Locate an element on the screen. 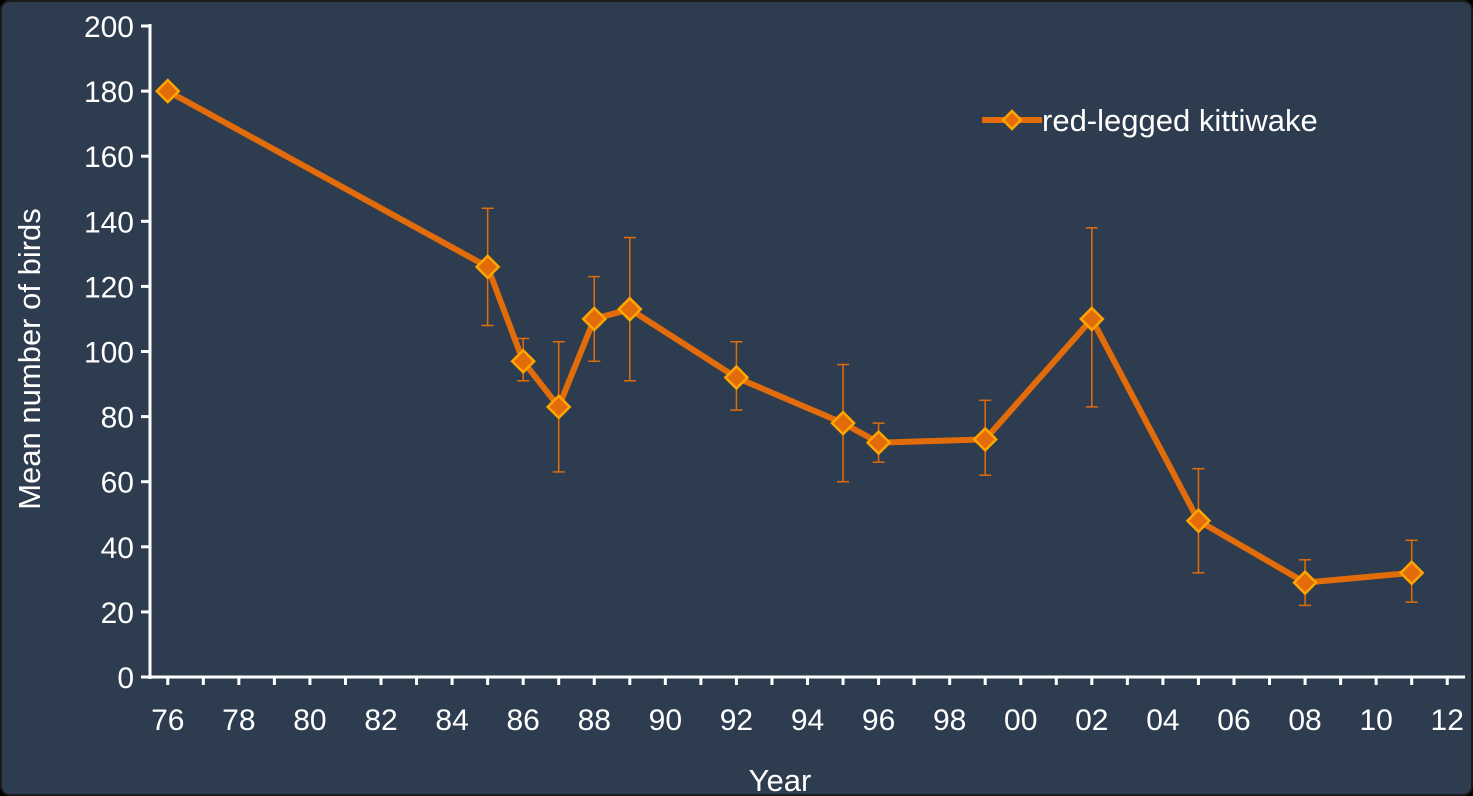 The width and height of the screenshot is (1473, 796). x-tick-label: 08 is located at coordinates (1304, 720).